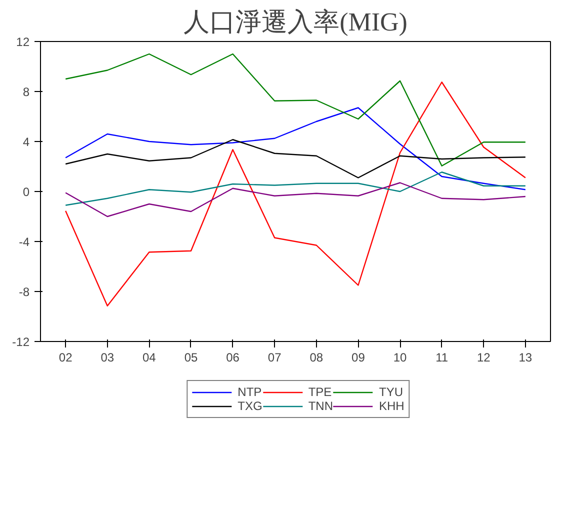  Describe the element at coordinates (65, 357) in the screenshot. I see `x-tick-label: 02` at that location.